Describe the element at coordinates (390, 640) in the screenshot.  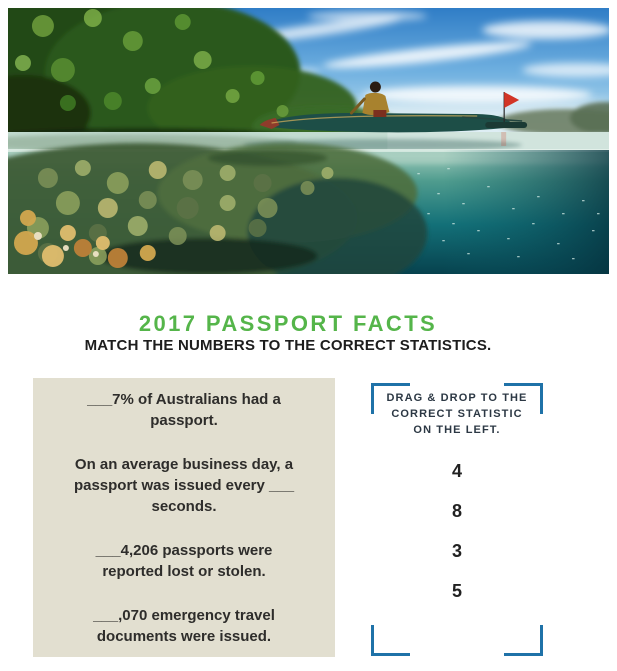
I see `bracket-corner-bottom-left` at that location.